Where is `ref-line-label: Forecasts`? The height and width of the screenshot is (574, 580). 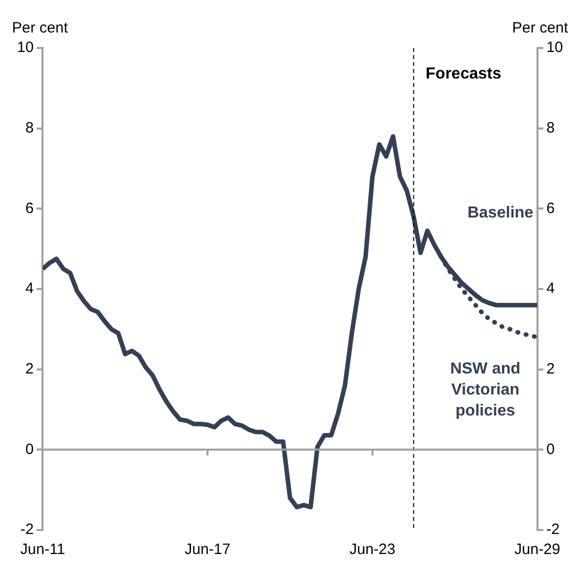
ref-line-label: Forecasts is located at coordinates (464, 73).